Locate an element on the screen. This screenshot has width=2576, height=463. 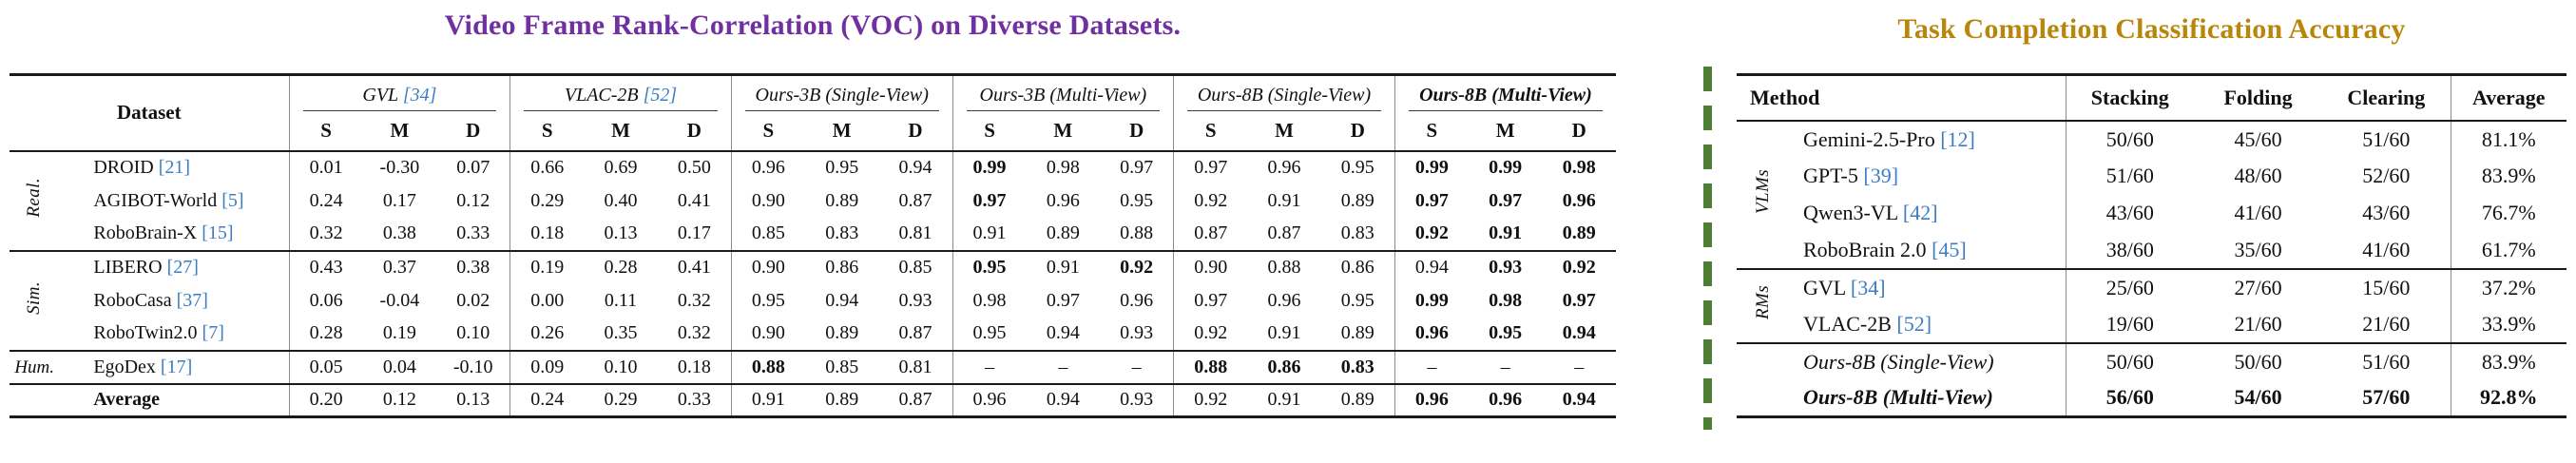
value-cell: 0.85 is located at coordinates (915, 268).